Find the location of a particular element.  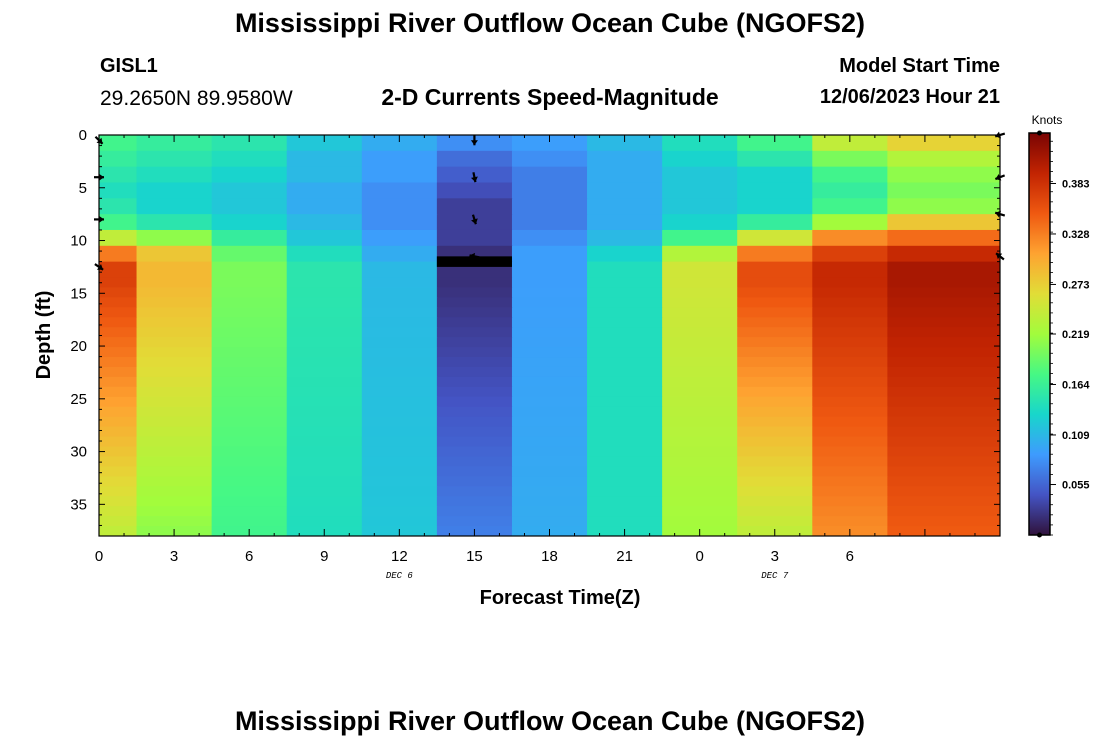

current-arrow is located at coordinates (474, 219).